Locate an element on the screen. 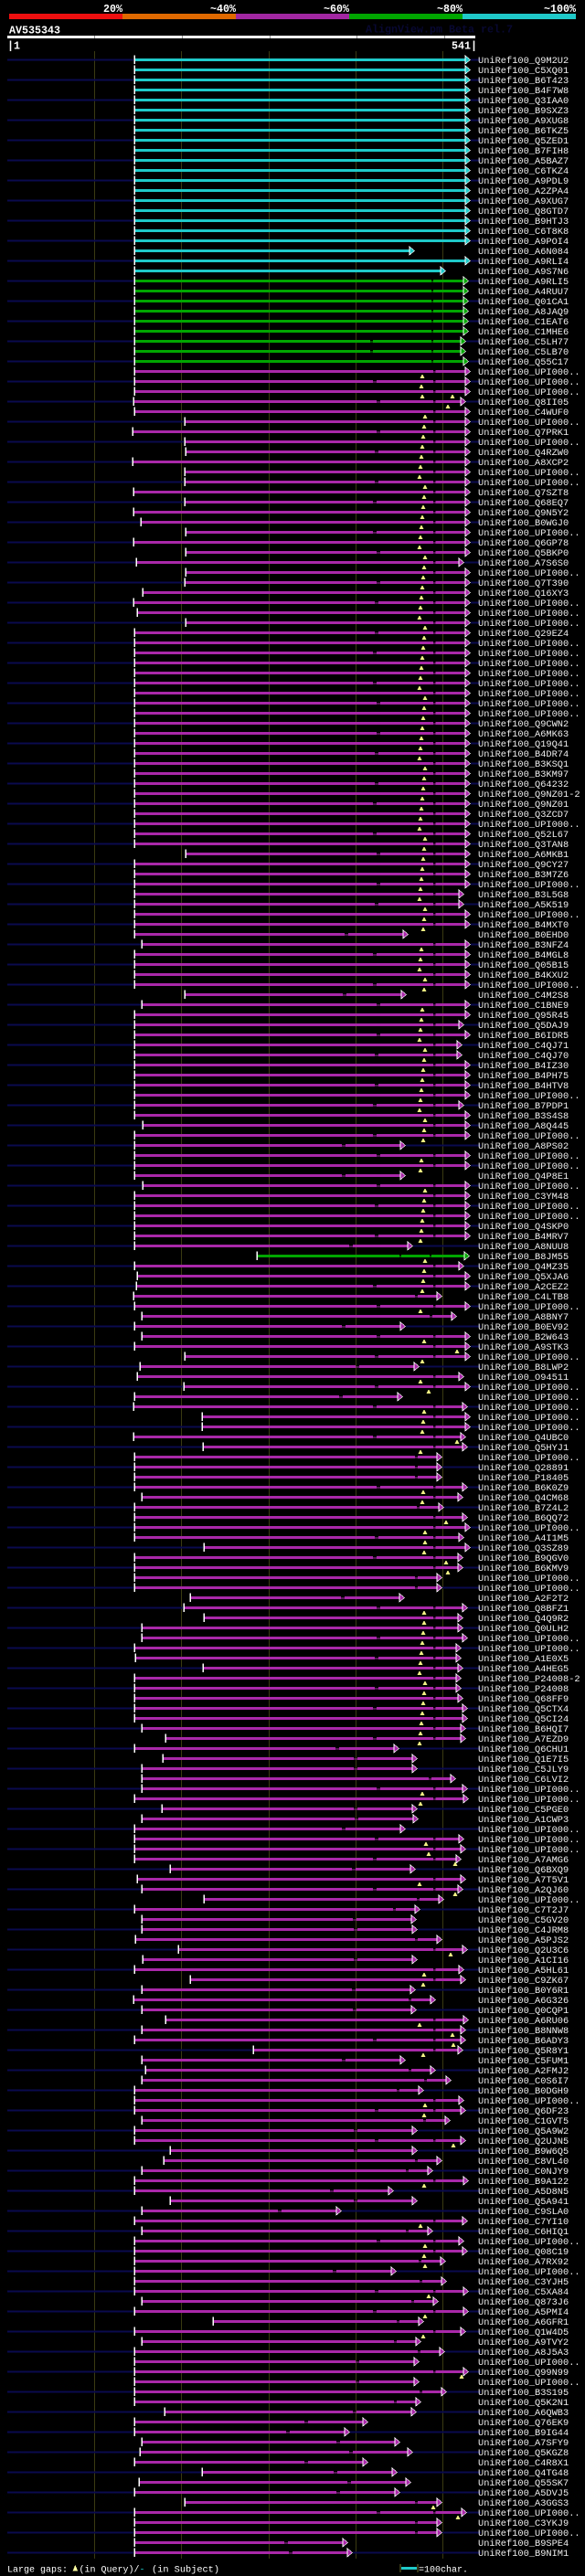 The height and width of the screenshot is (2576, 585). svg-text: UniRef100_Q7T390 is located at coordinates (523, 583).